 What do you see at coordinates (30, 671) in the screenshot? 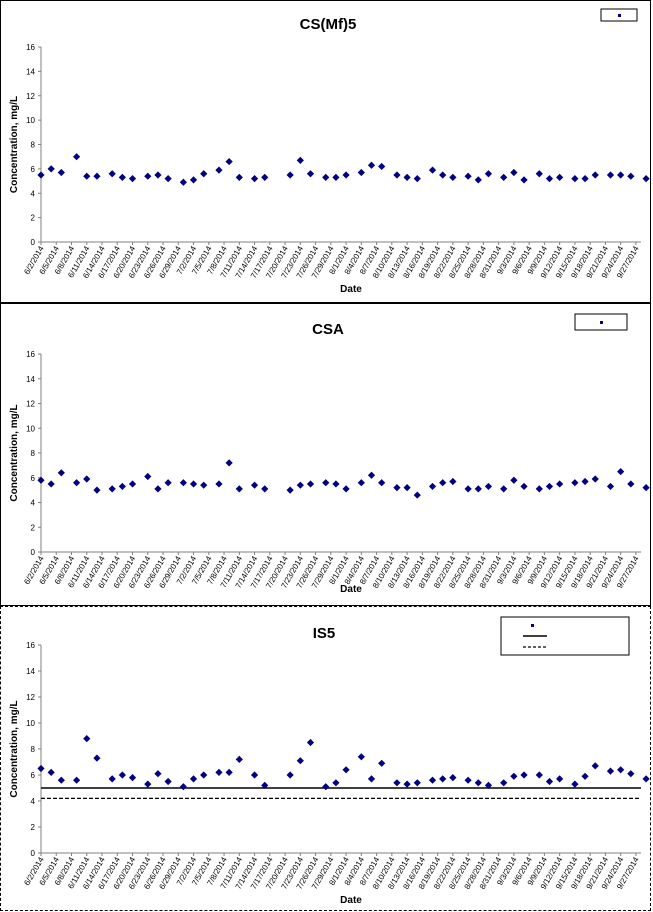
I see `y-tick-label: 14` at bounding box center [30, 671].